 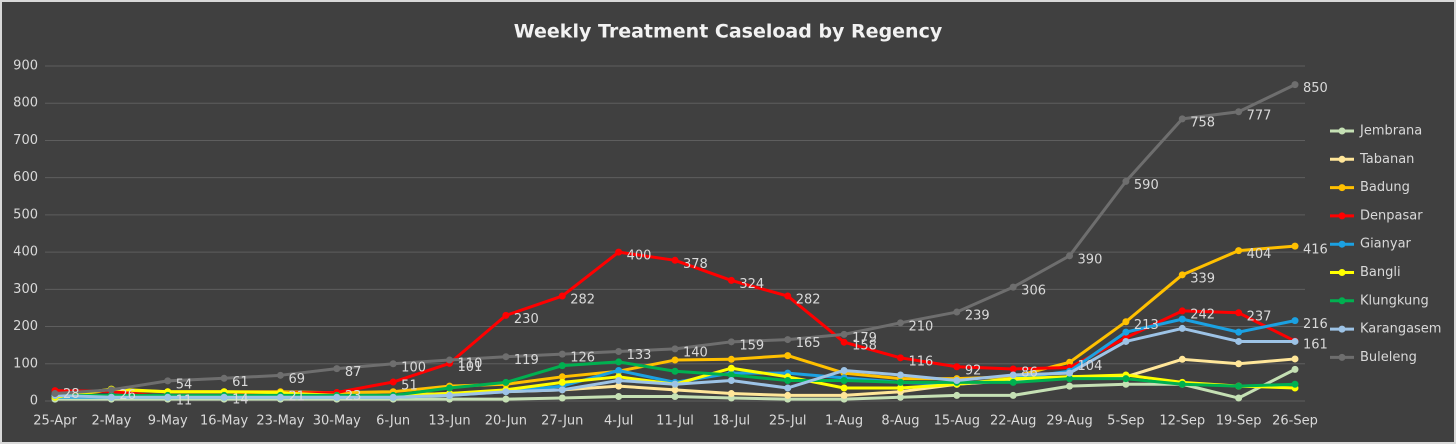 I want to click on legend-label: Jembrana, so click(x=1390, y=131).